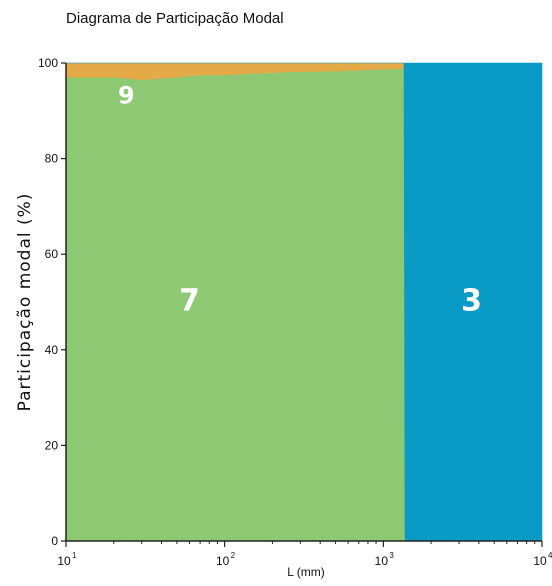 This screenshot has height=586, width=552. I want to click on y-tick-label: 100, so click(48, 63).